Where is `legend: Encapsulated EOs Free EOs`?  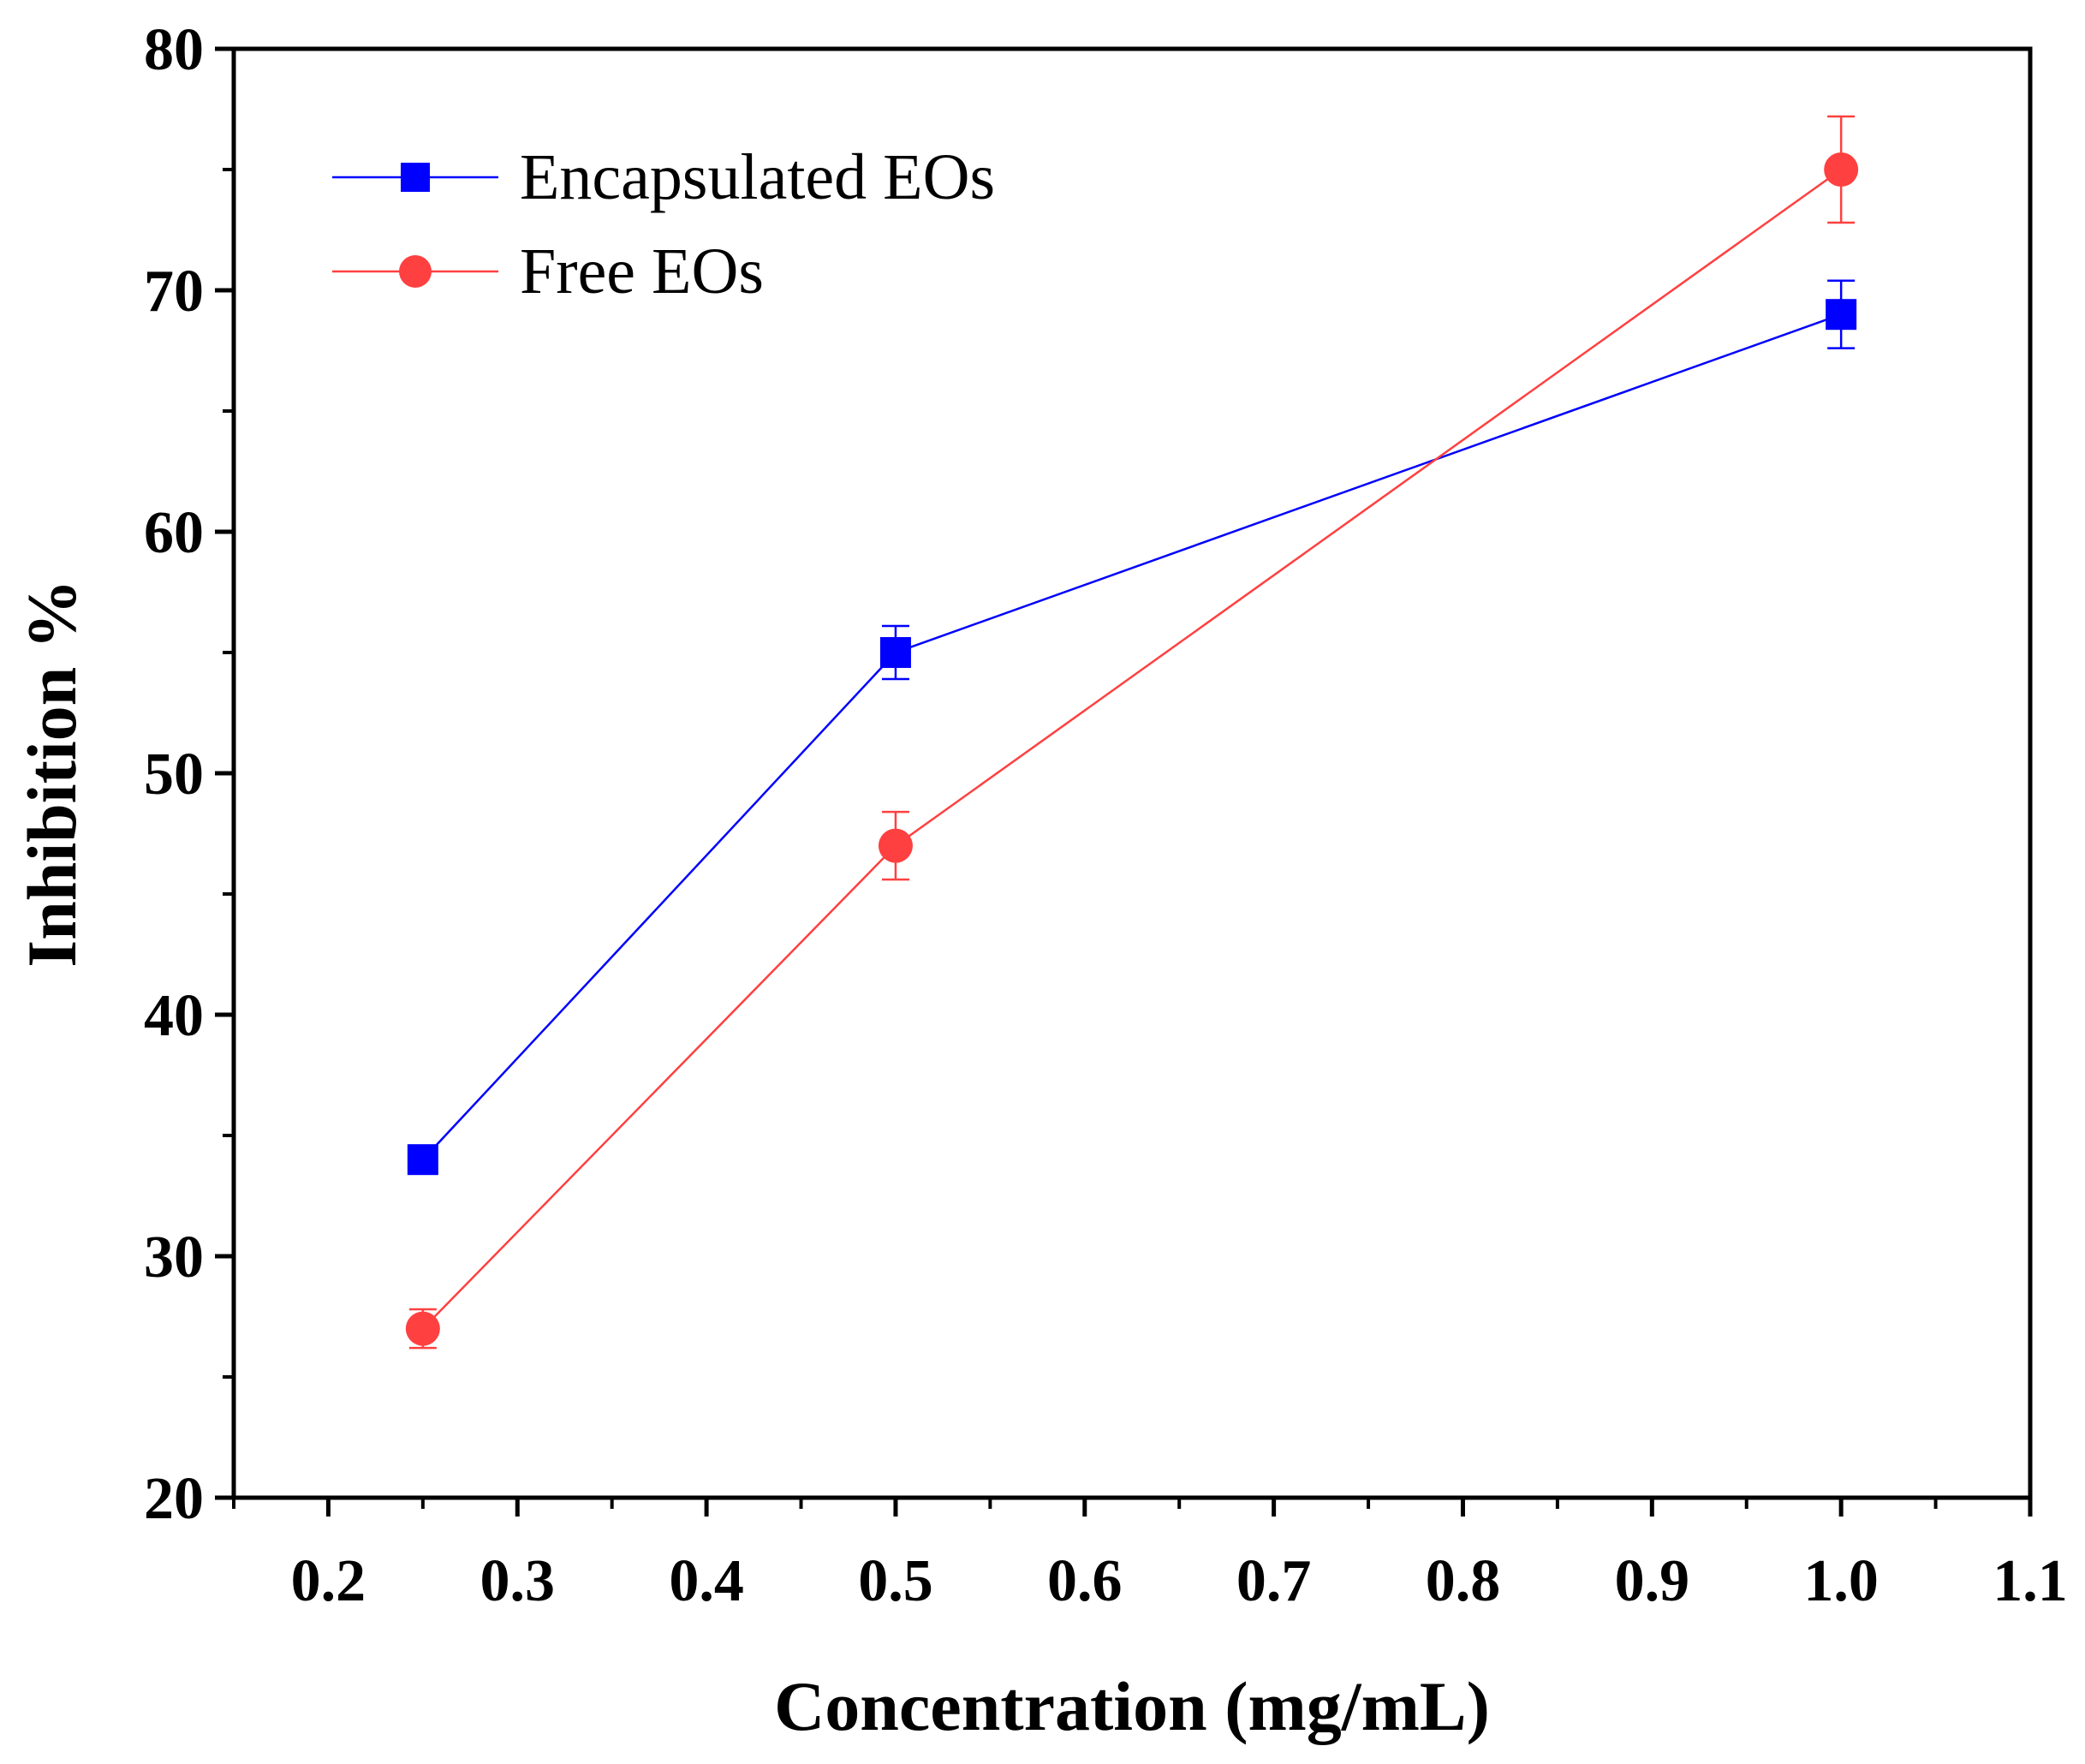 legend: Encapsulated EOs Free EOs is located at coordinates (663, 224).